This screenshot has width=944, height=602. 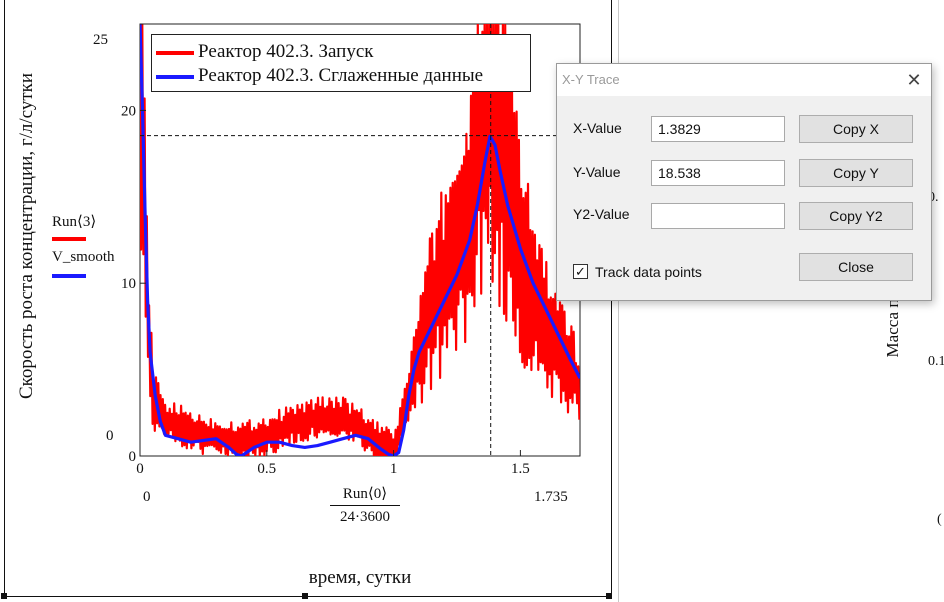 I want to click on adjacent-region-divider, so click(x=618, y=301).